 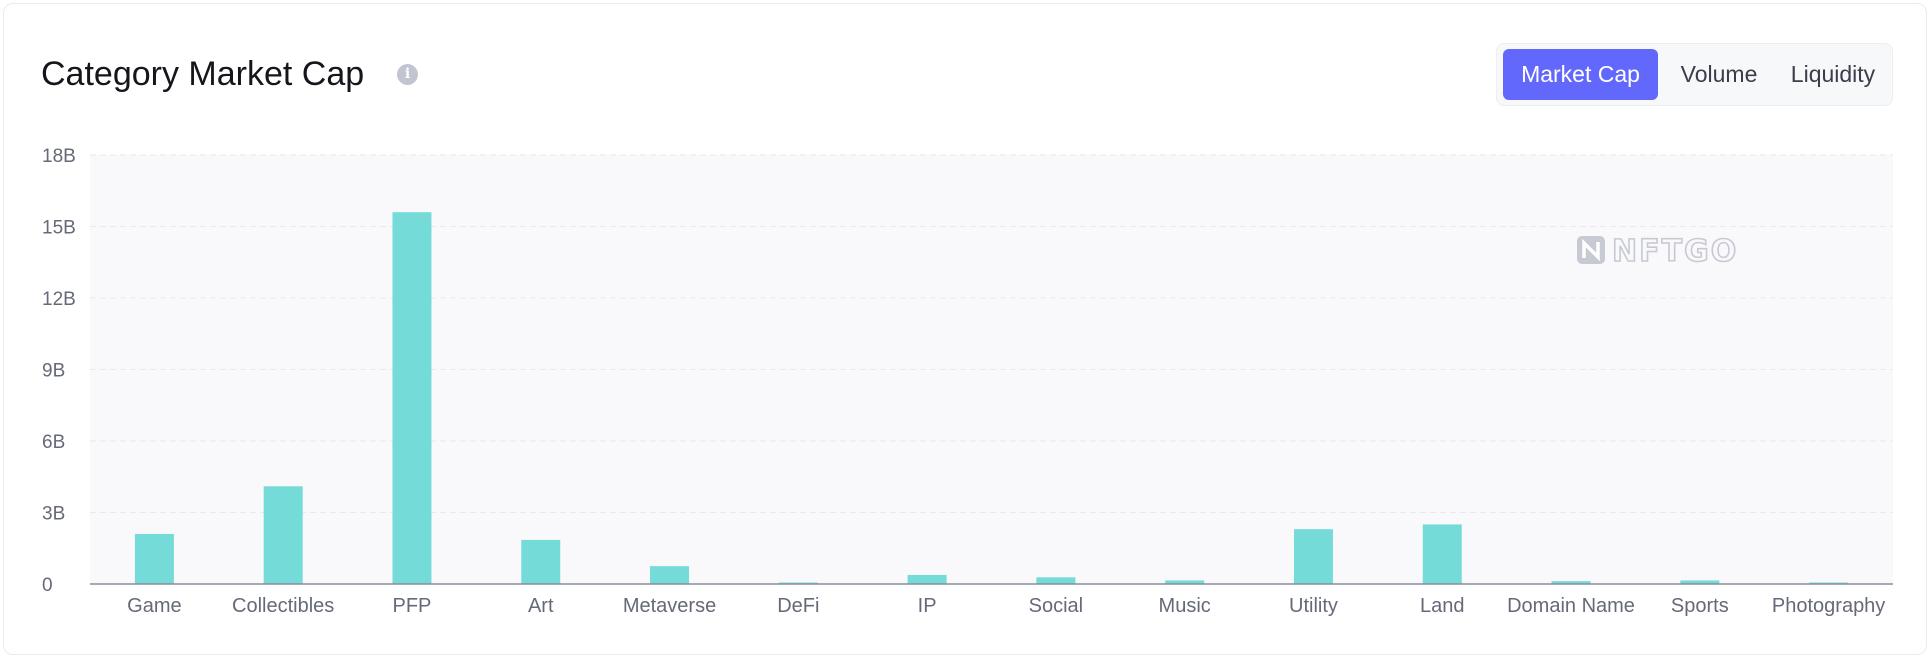 What do you see at coordinates (927, 606) in the screenshot?
I see `x-tick-label: IP` at bounding box center [927, 606].